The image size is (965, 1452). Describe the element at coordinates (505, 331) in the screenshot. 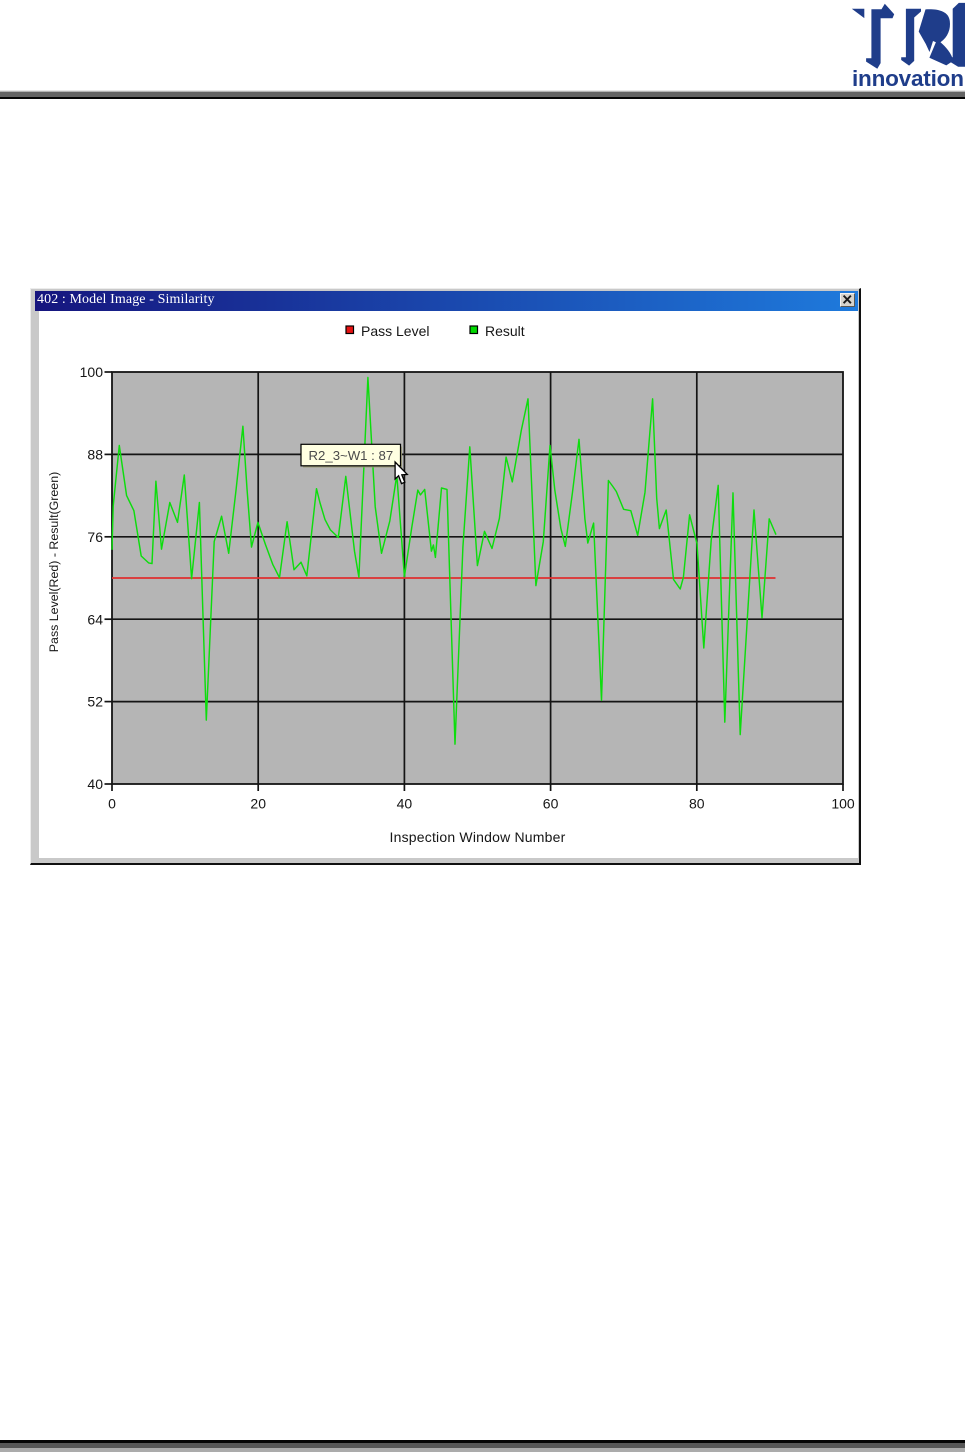

I see `svg-text: Result` at that location.